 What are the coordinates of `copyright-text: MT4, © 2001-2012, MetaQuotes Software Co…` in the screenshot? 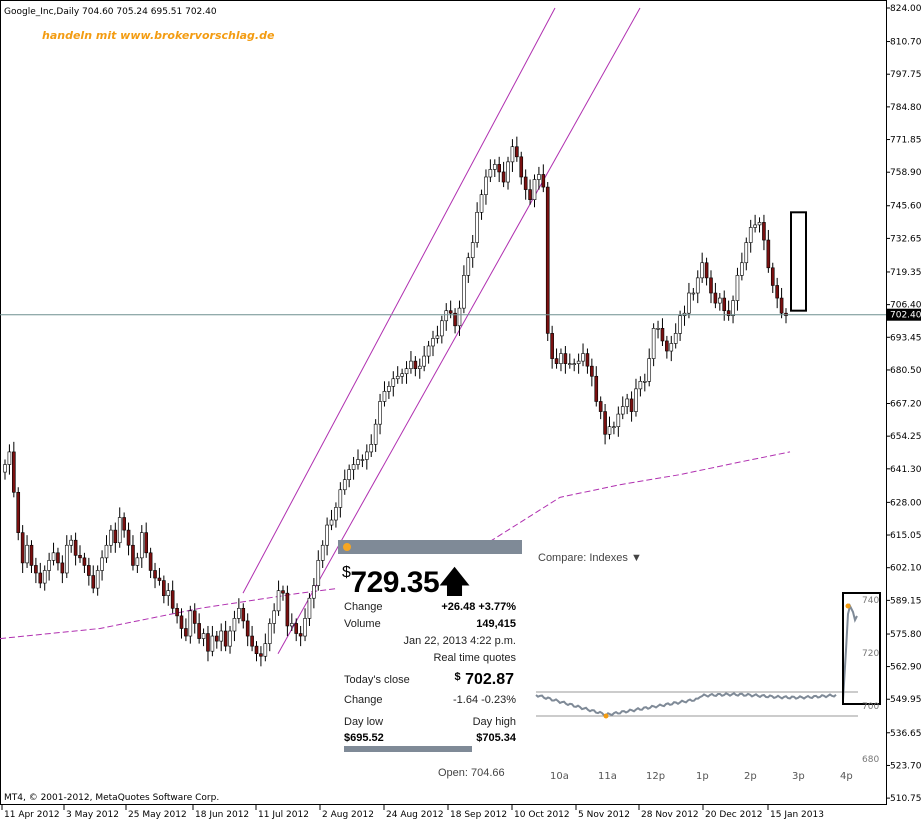 It's located at (111, 798).